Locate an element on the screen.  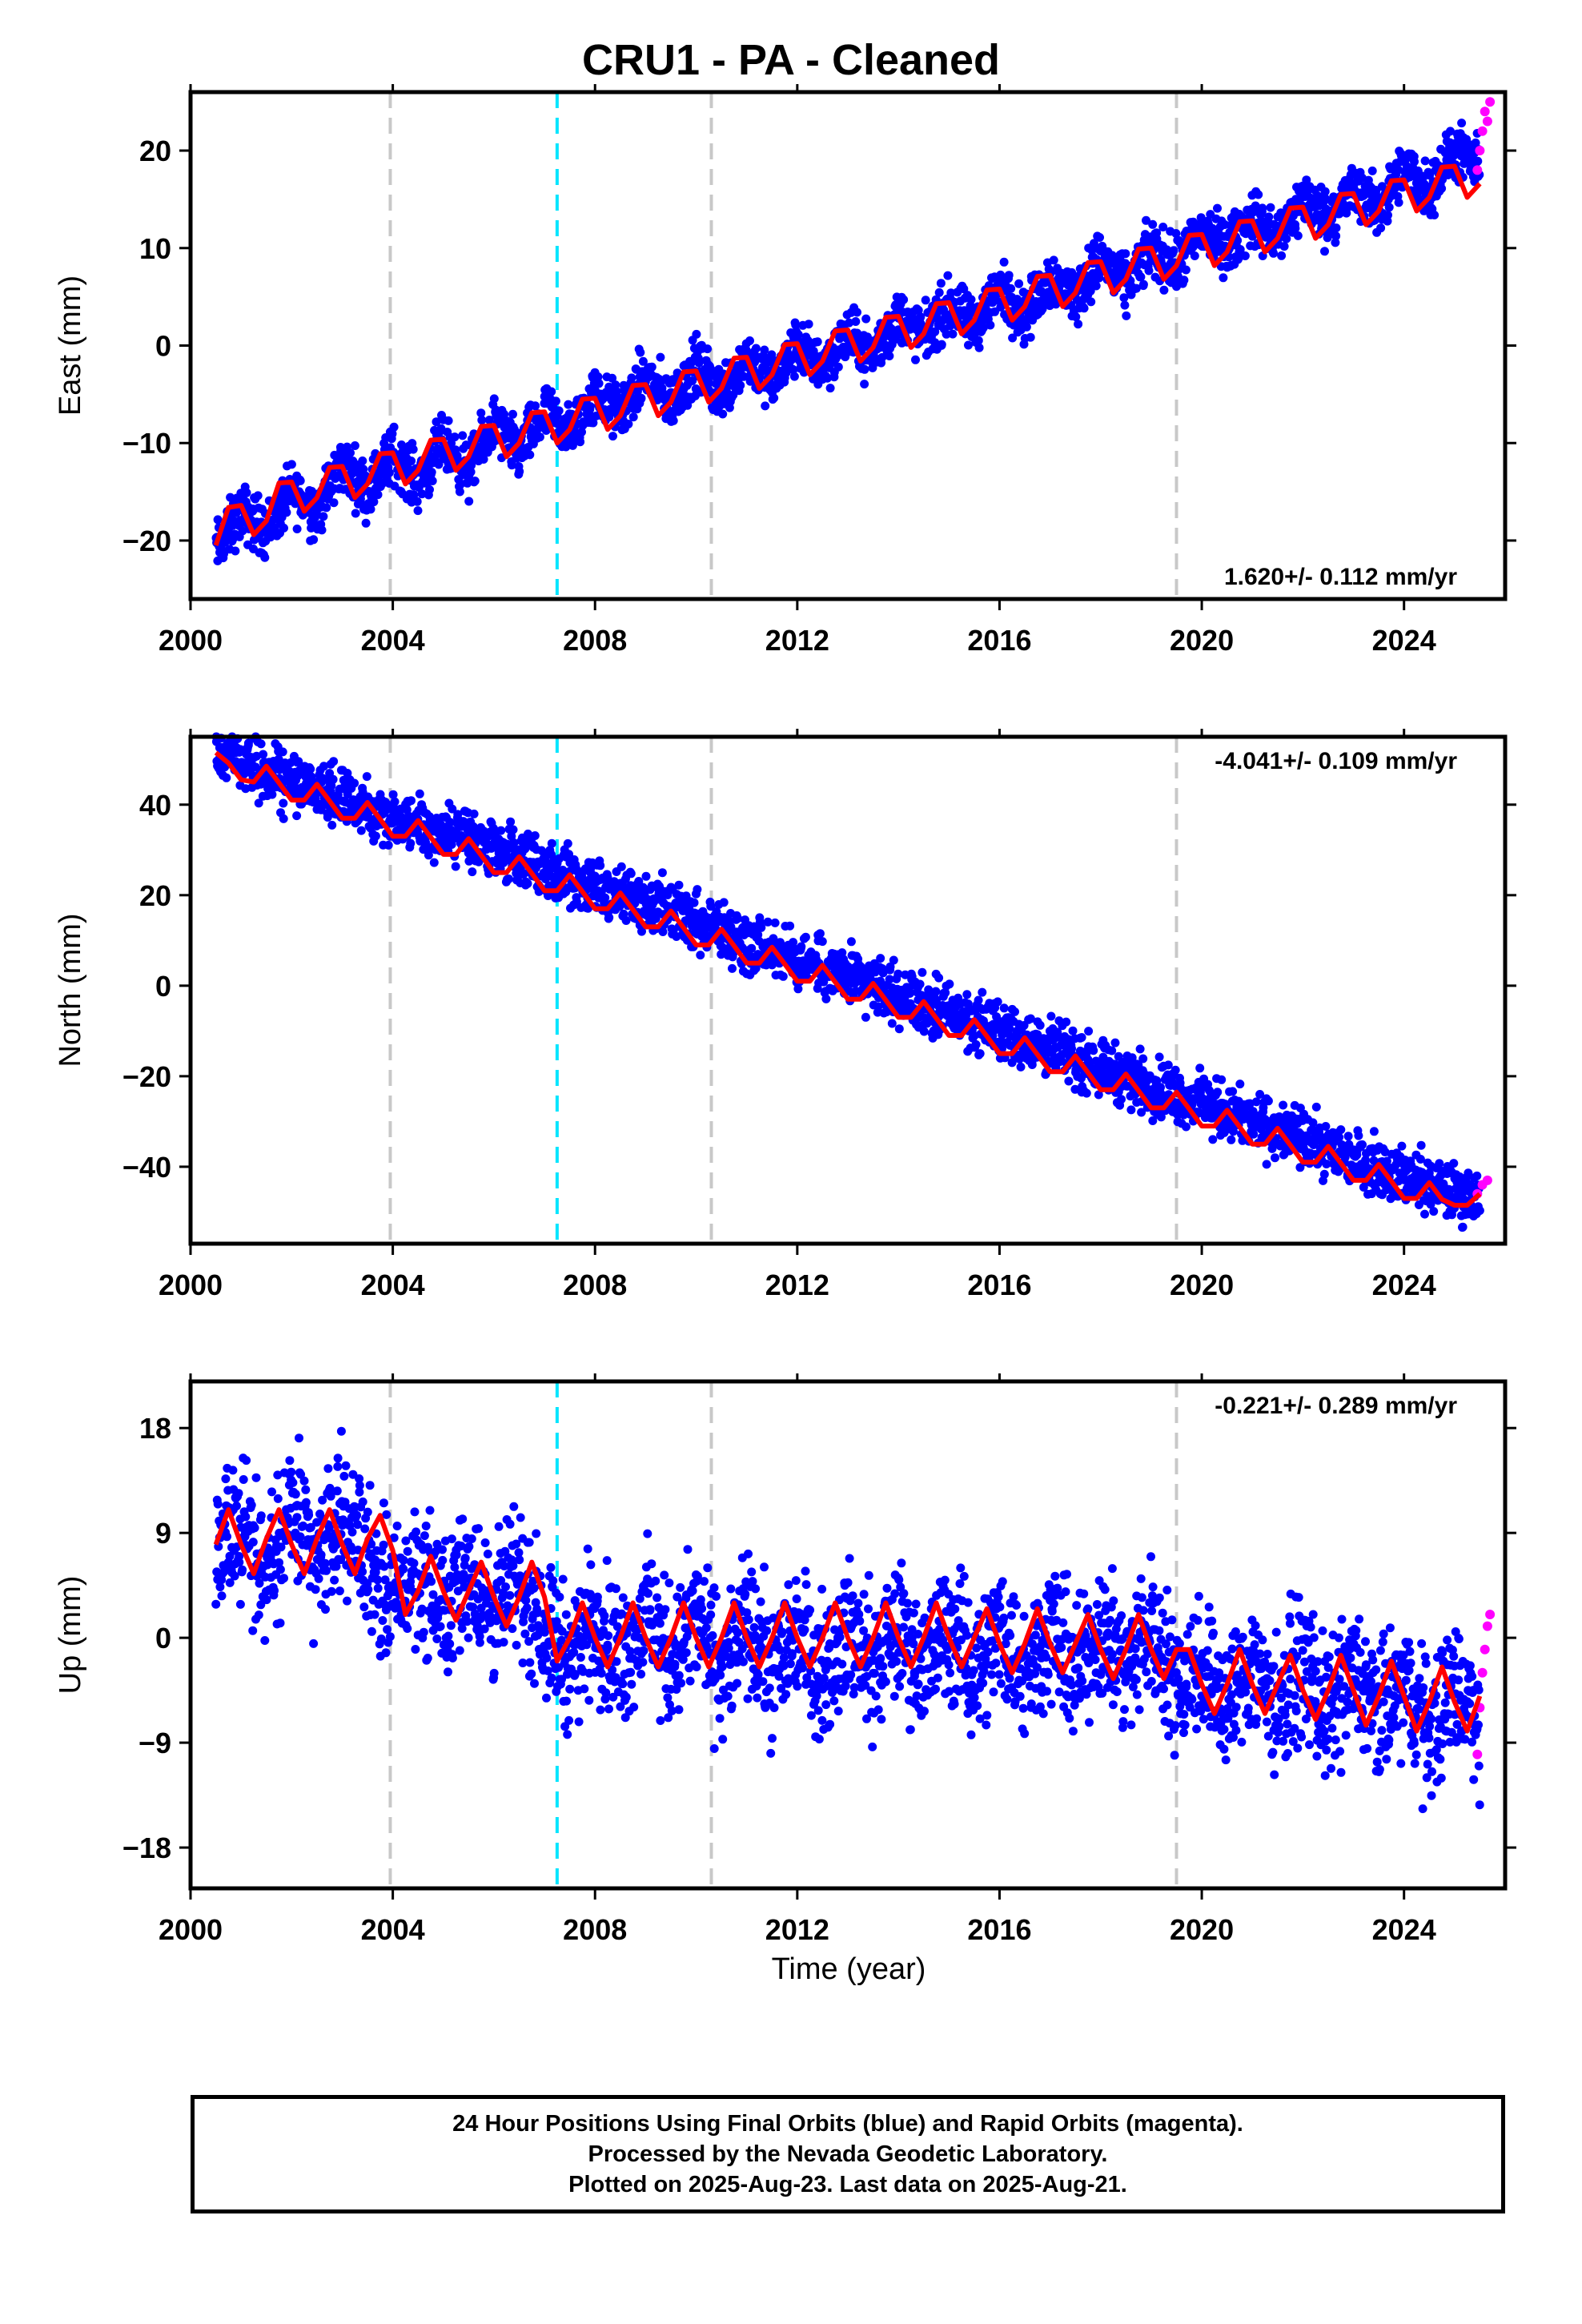
x-tick-label: 2000 is located at coordinates (191, 640).